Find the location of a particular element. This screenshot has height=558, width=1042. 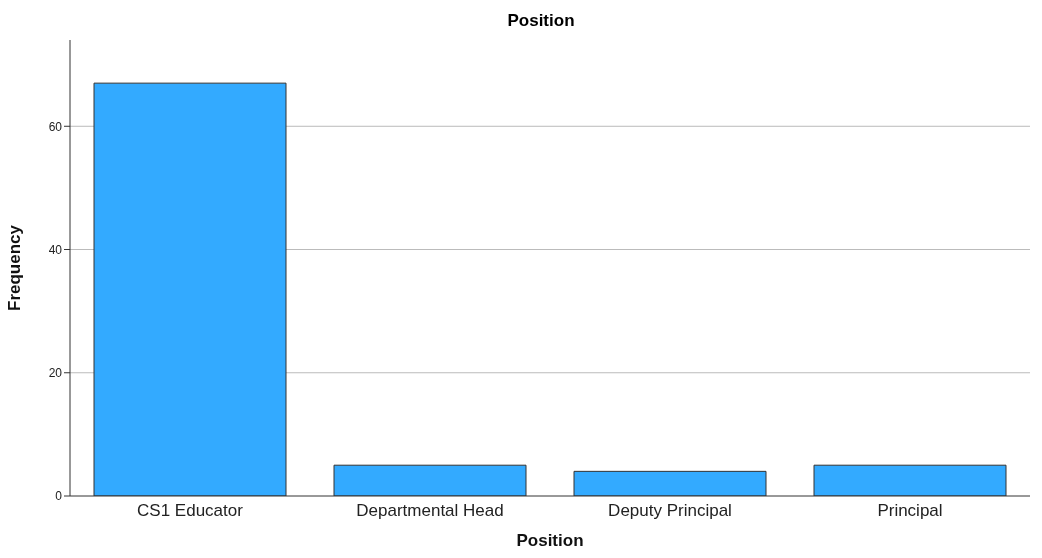

chart-title: Position is located at coordinates (541, 21).